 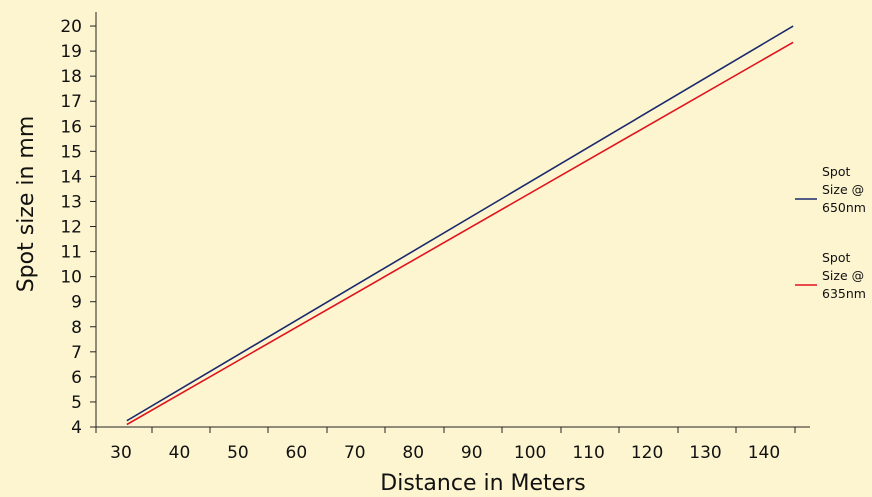 What do you see at coordinates (530, 453) in the screenshot?
I see `x-tick-label: 100` at bounding box center [530, 453].